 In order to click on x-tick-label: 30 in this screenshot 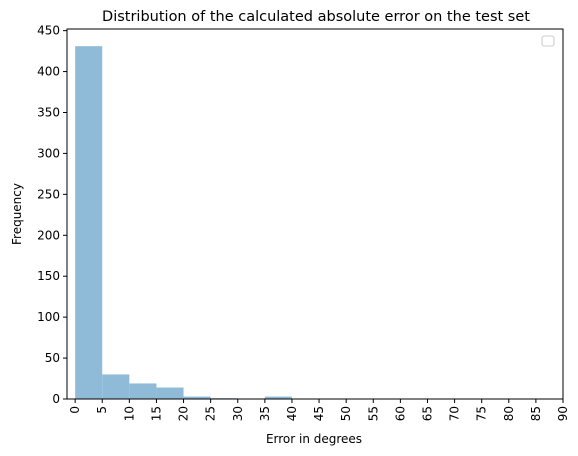, I will do `click(238, 413)`.